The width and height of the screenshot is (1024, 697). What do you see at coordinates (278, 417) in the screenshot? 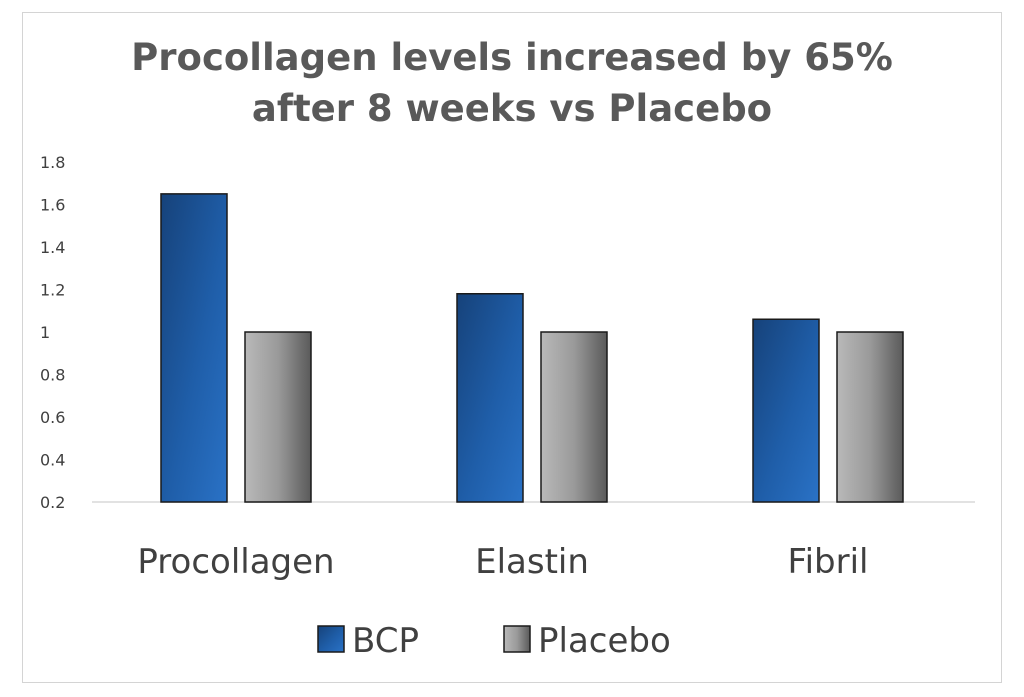
I see `bar-placebo-procollagen` at bounding box center [278, 417].